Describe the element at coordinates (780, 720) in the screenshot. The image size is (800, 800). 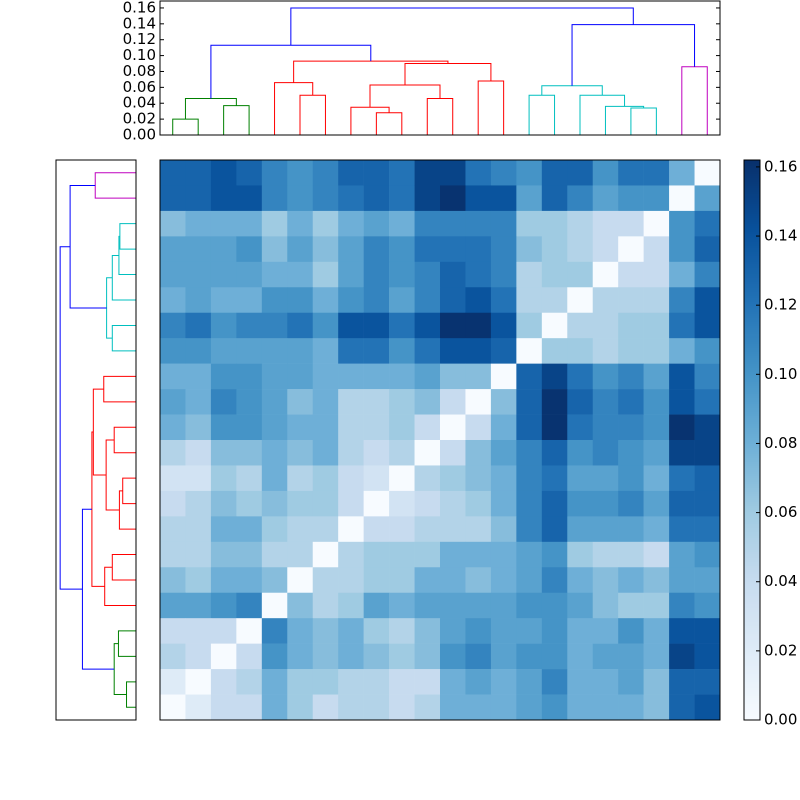
I see `colorbar-tick-label: 0.00` at that location.